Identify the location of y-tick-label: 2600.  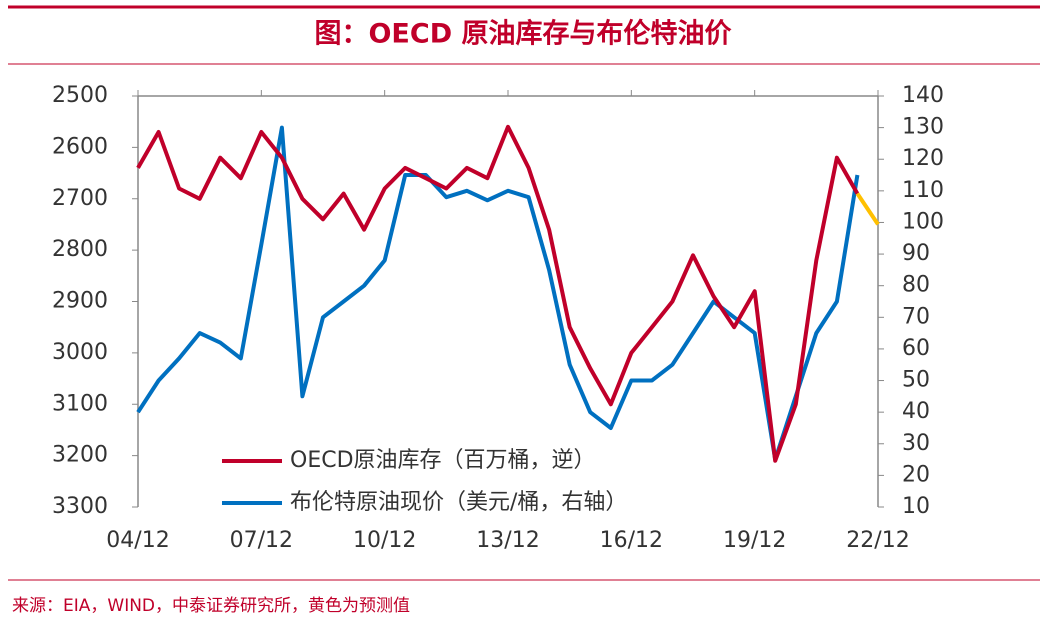
(80, 146).